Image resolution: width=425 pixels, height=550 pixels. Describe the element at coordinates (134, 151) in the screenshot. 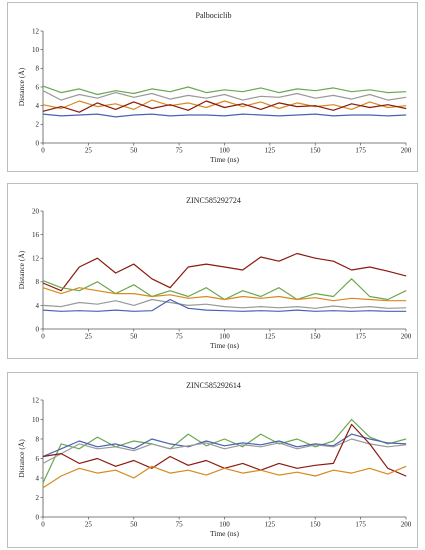

I see `x-tick-label: 50` at that location.